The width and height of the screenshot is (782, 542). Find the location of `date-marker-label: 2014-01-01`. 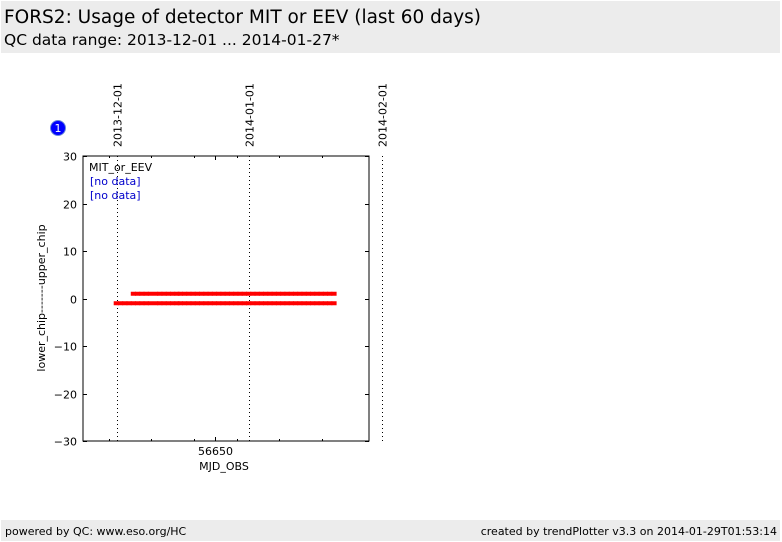

date-marker-label: 2014-01-01 is located at coordinates (250, 115).